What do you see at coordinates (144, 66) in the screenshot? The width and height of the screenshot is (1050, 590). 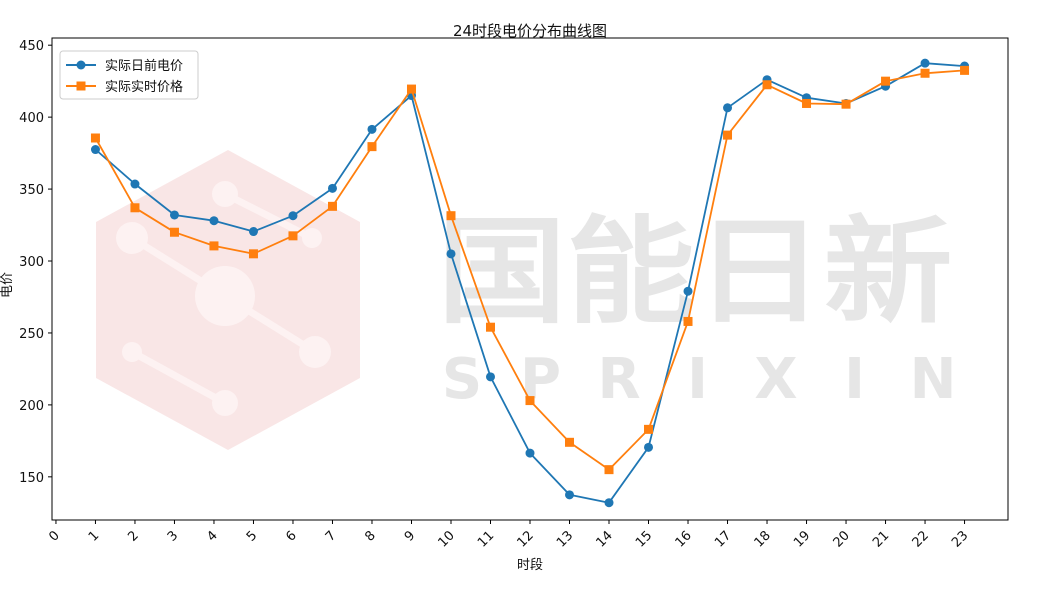 I see `legend-label-series-1: 实际日前电价` at bounding box center [144, 66].